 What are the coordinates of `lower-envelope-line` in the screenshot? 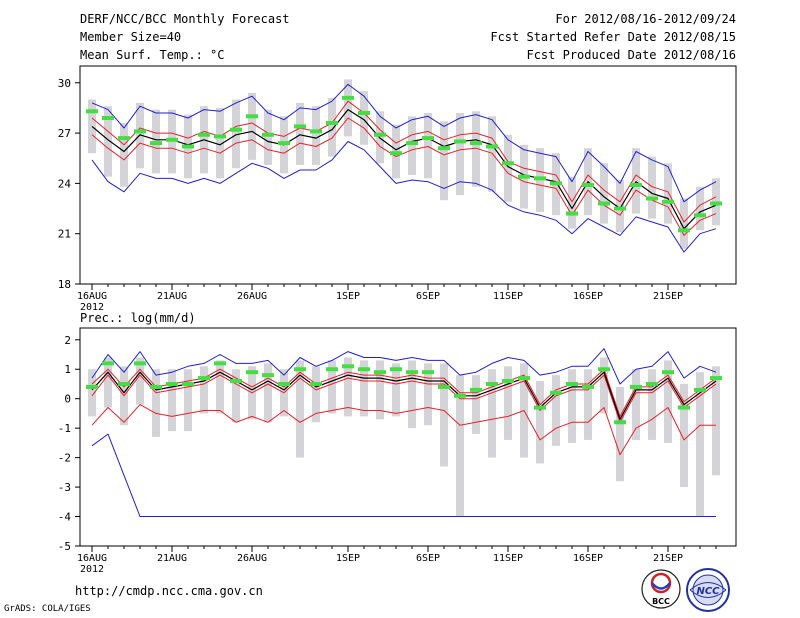 It's located at (403, 430).